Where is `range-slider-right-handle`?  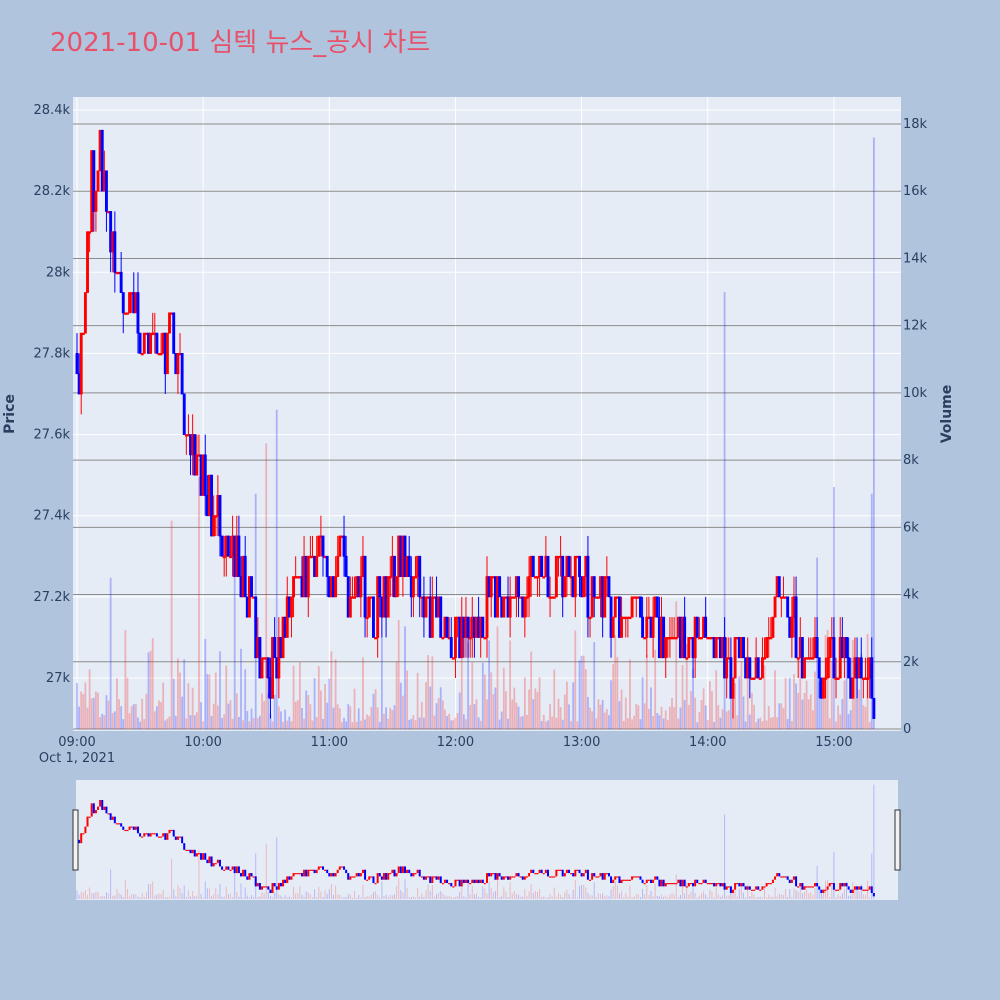
range-slider-right-handle is located at coordinates (897, 840).